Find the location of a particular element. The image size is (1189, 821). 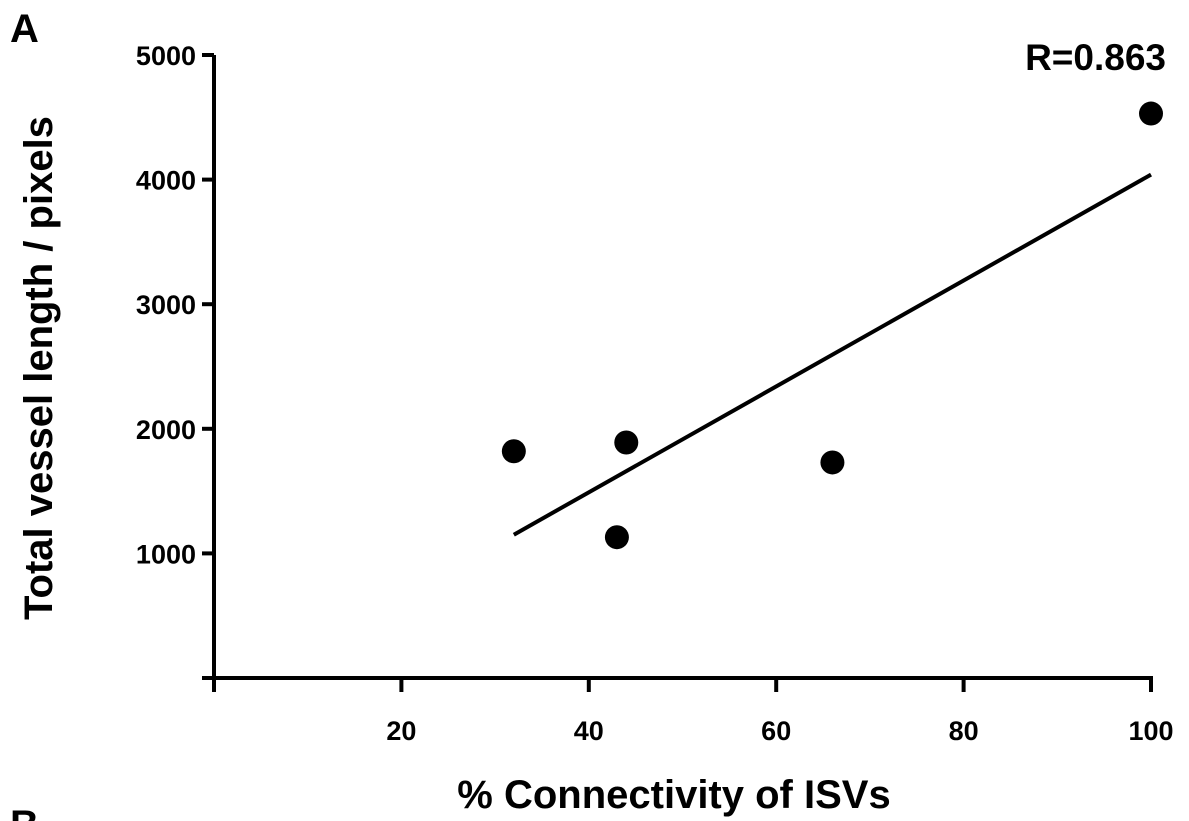

y-tick-label: 5000 is located at coordinates (166, 56).